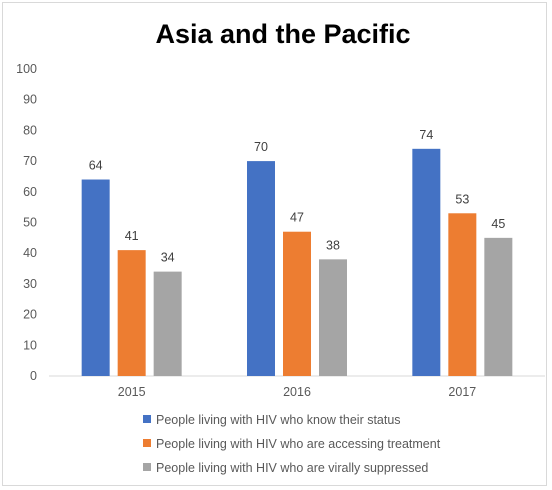 This screenshot has height=490, width=552. I want to click on x-tick-label: 2017, so click(462, 392).